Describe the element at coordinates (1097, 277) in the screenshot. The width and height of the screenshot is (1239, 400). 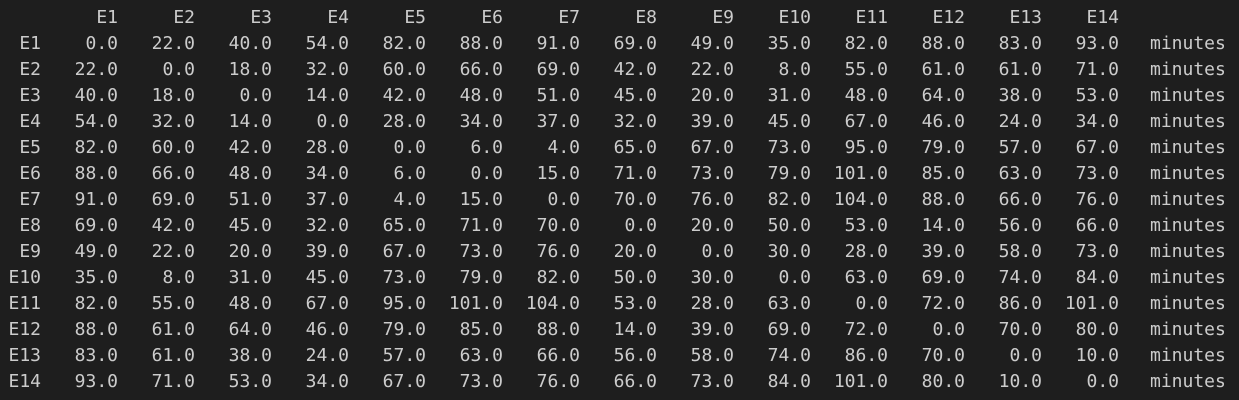
I see `table-cell: 84.0` at that location.